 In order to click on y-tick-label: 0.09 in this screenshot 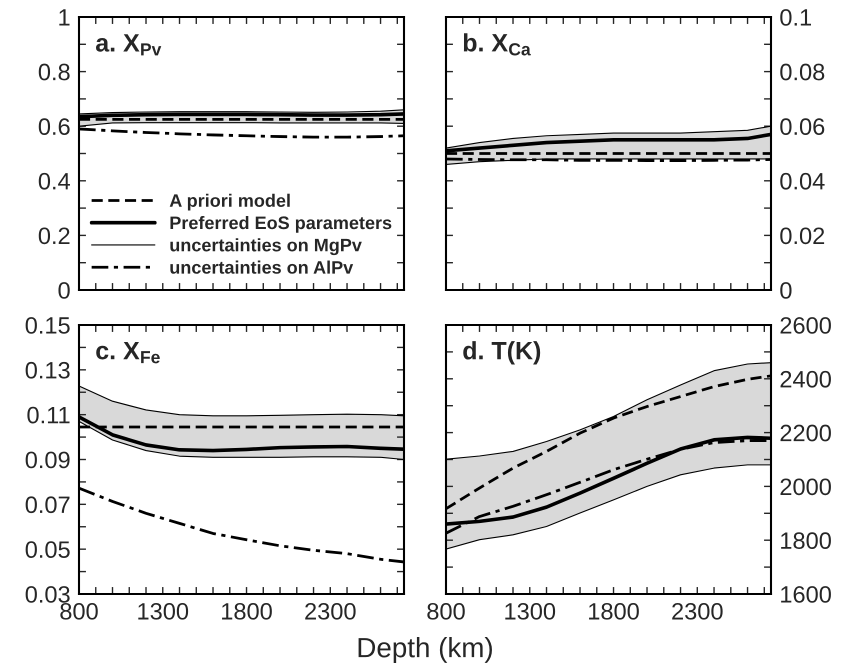, I will do `click(48, 460)`.